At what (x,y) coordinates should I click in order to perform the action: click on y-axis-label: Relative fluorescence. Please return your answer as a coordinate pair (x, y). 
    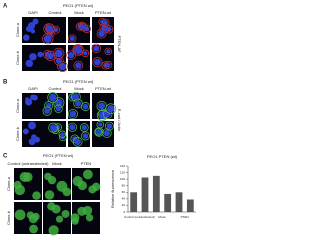
    Looking at the image, I should click on (112, 188).